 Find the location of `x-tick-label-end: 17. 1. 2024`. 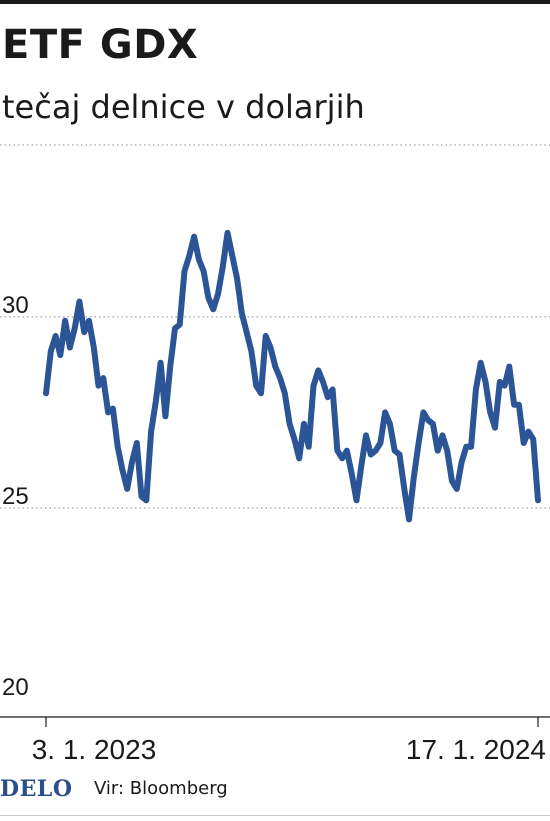

x-tick-label-end: 17. 1. 2024 is located at coordinates (476, 749).